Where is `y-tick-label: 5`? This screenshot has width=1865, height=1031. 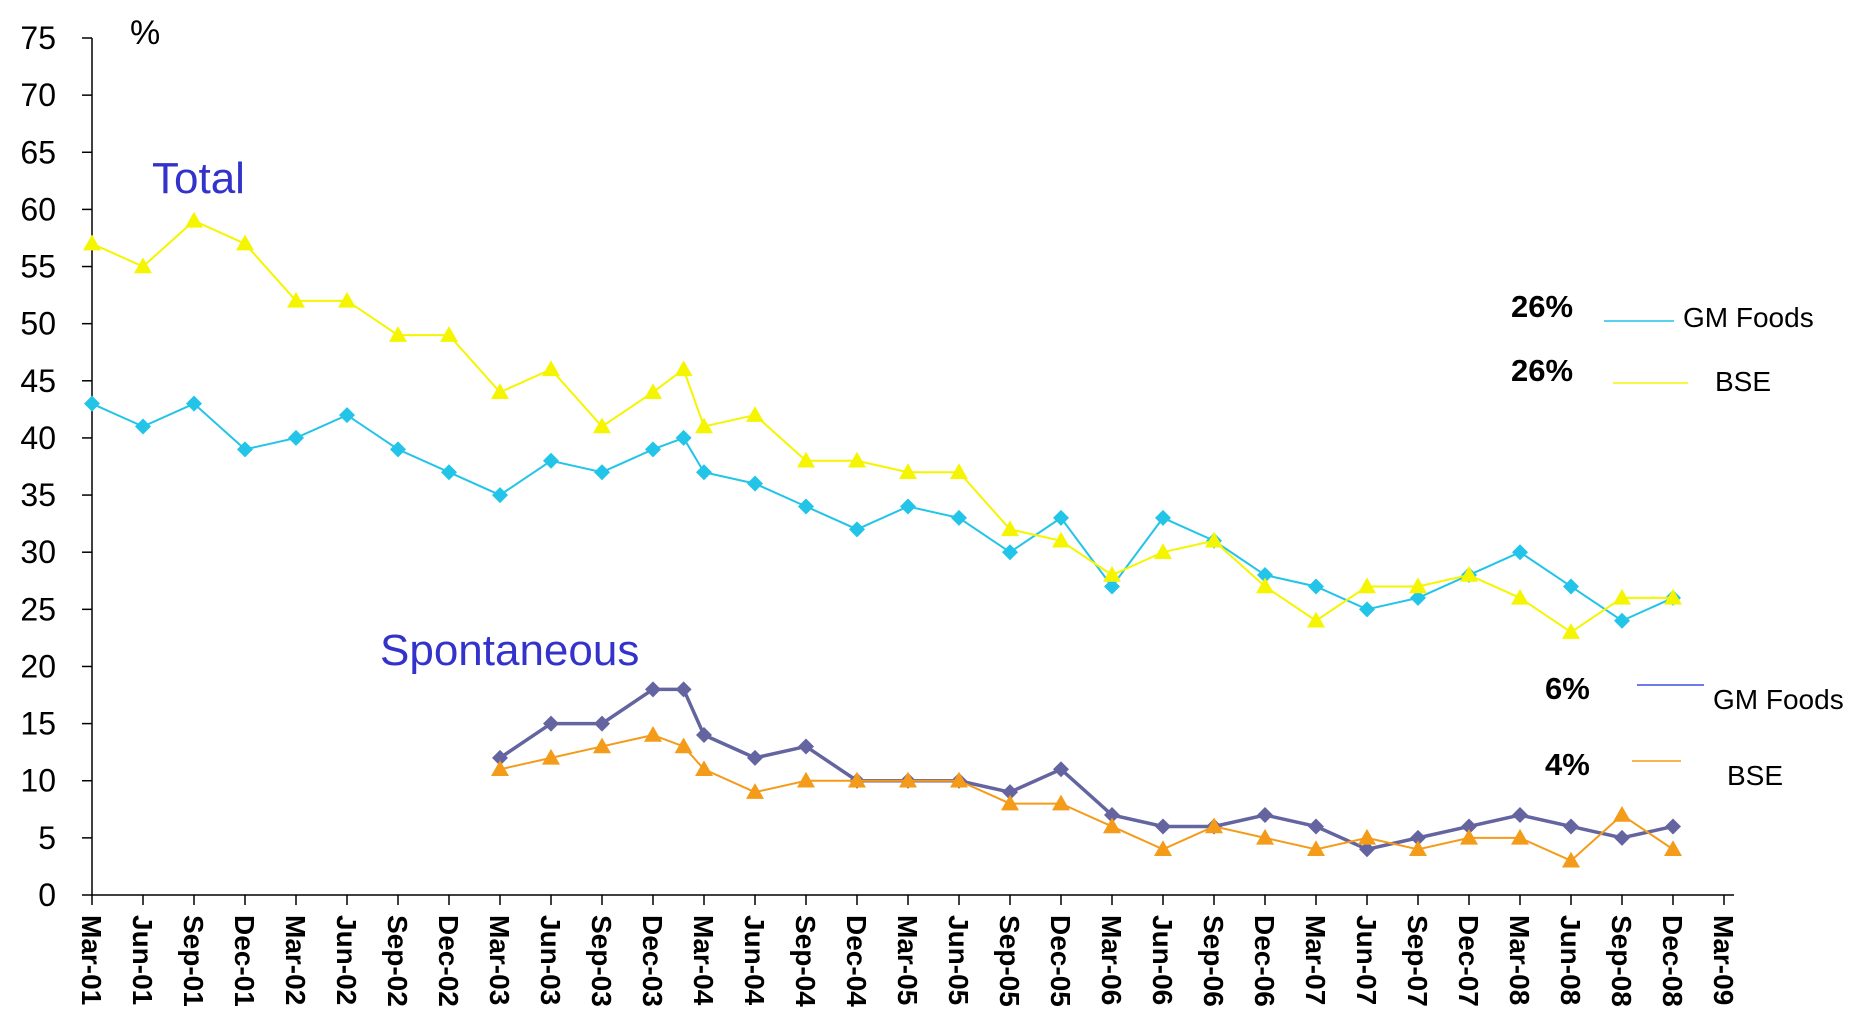
y-tick-label: 5 is located at coordinates (47, 838).